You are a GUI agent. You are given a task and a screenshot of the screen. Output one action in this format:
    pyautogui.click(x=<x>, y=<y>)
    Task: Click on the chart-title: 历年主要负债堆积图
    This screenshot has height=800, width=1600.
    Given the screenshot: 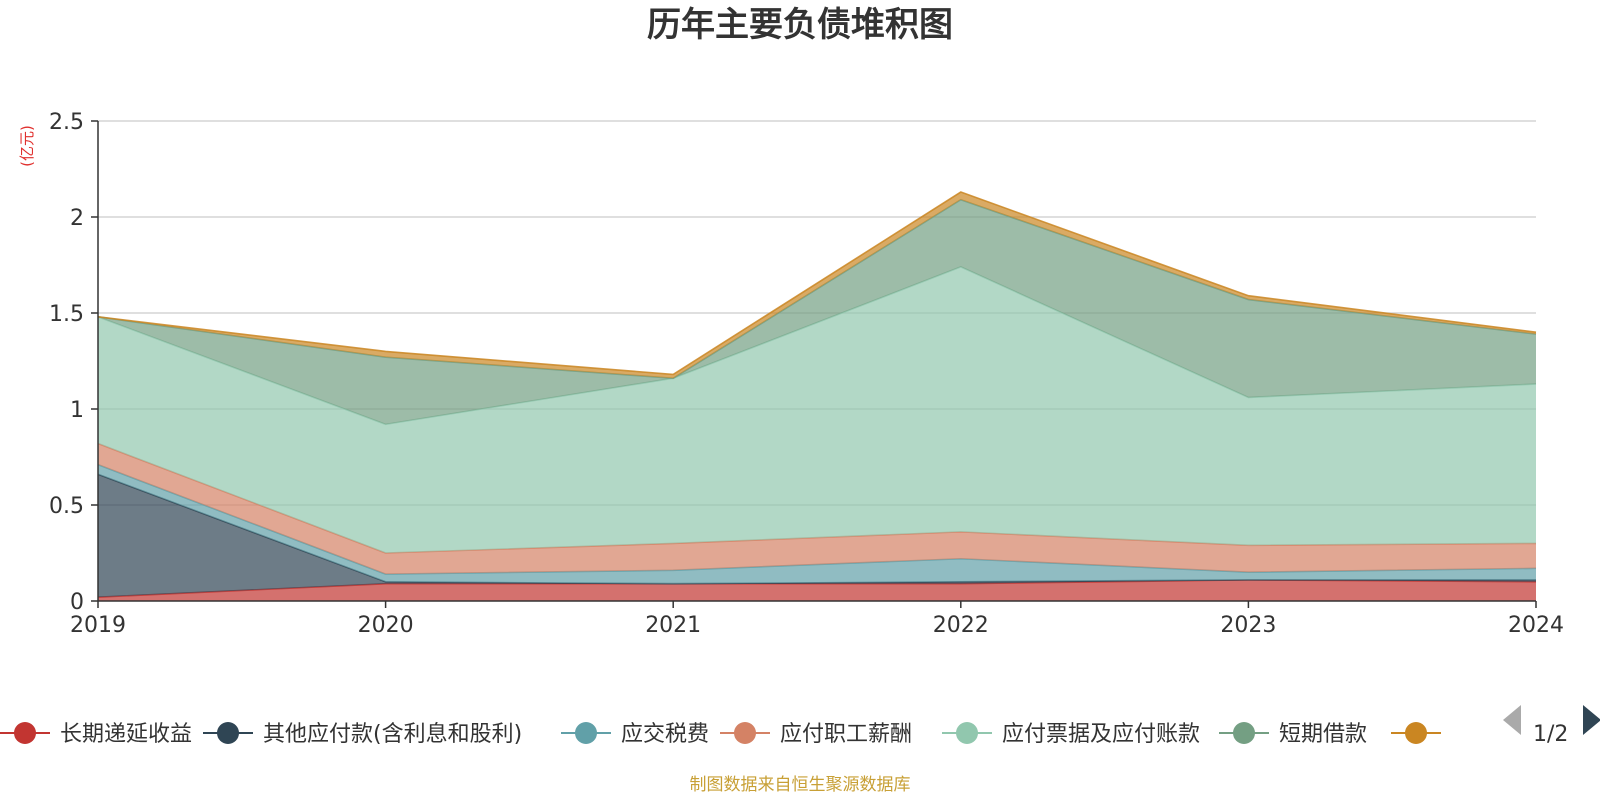 What is the action you would take?
    pyautogui.click(x=800, y=25)
    